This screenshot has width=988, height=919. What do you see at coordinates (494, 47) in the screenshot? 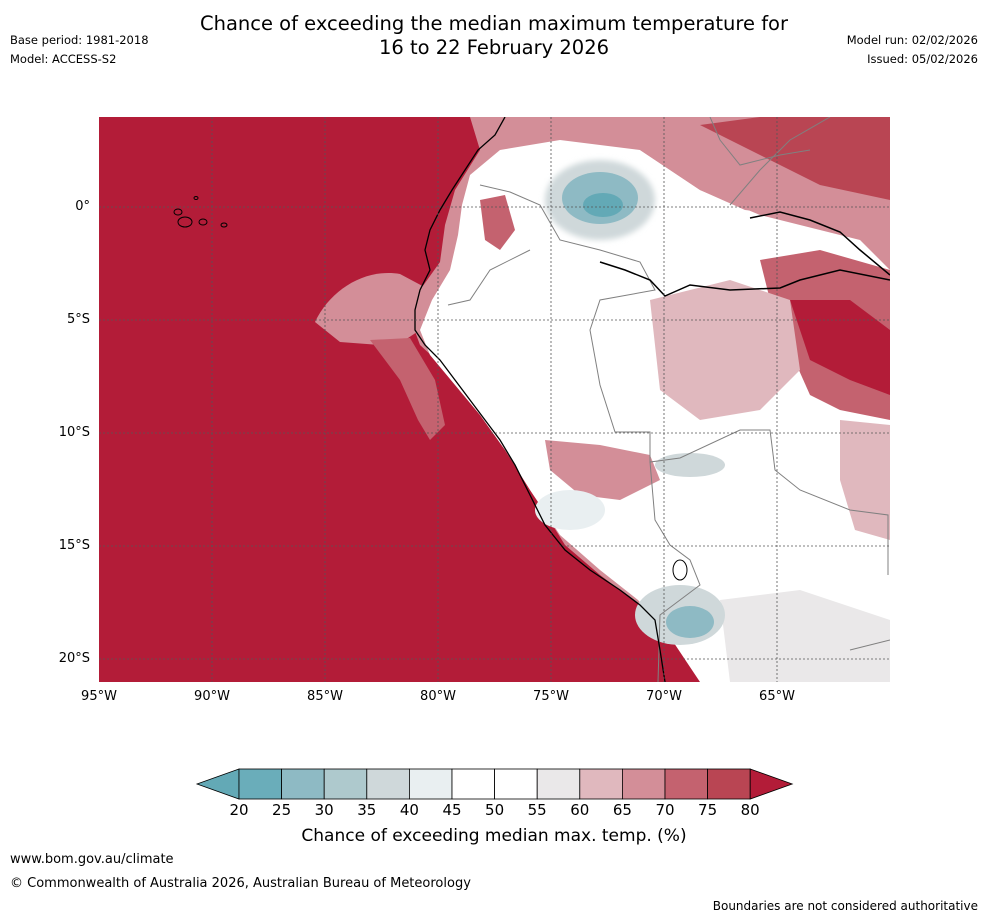
I see `title-line-2: 16 to 22 February 2026` at bounding box center [494, 47].